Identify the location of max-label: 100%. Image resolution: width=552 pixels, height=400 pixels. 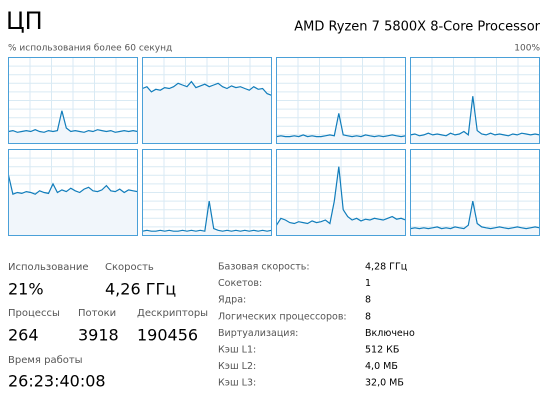
(527, 49).